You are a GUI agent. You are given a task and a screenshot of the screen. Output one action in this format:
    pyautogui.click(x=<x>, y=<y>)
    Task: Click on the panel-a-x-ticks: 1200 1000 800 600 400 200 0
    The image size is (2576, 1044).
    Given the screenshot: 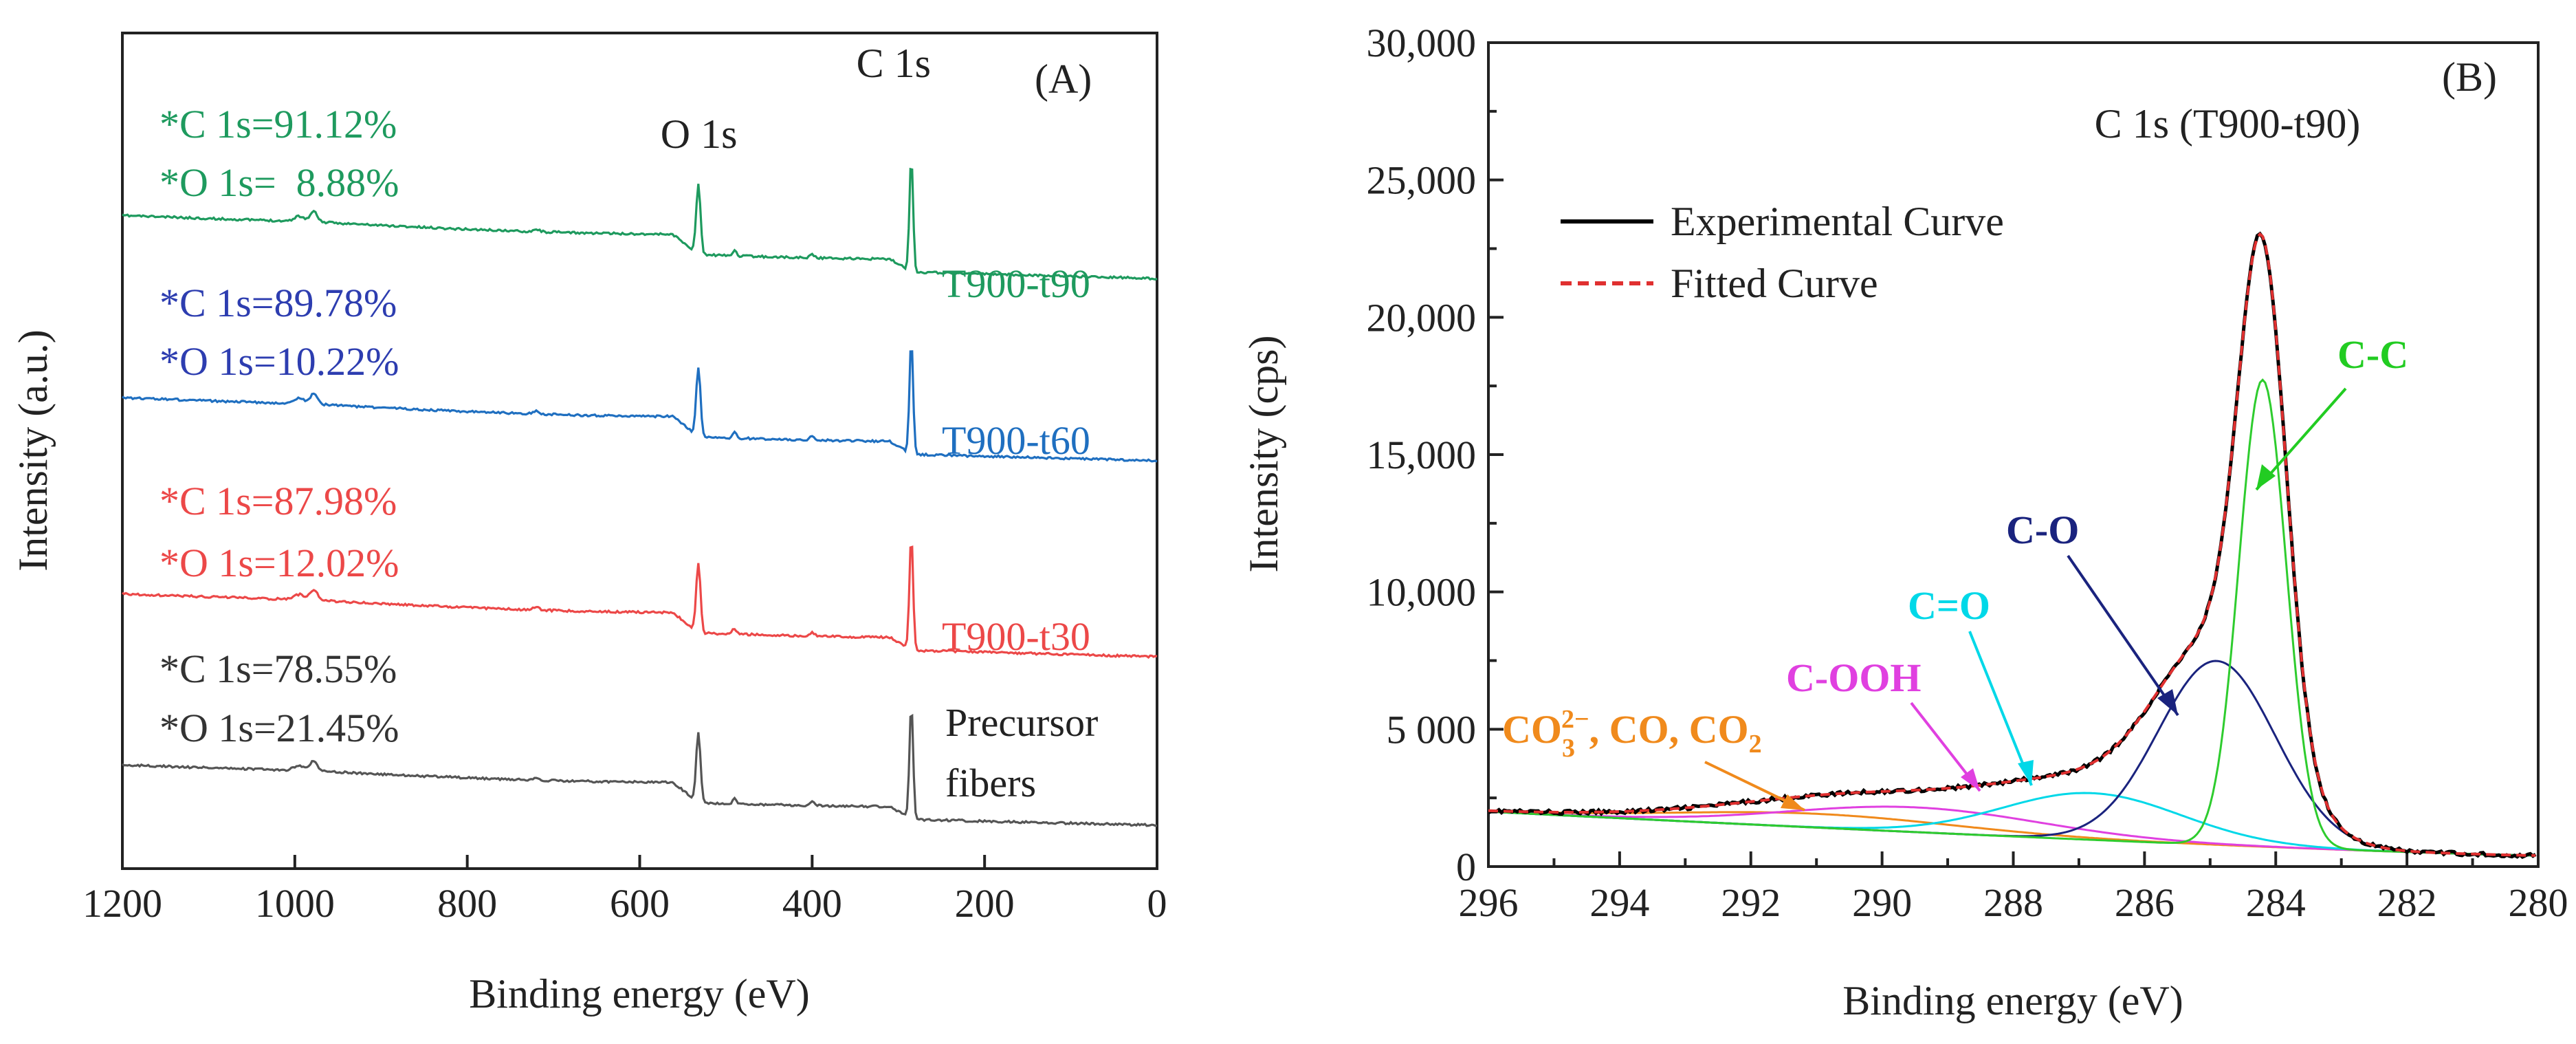 What is the action you would take?
    pyautogui.click(x=624, y=891)
    